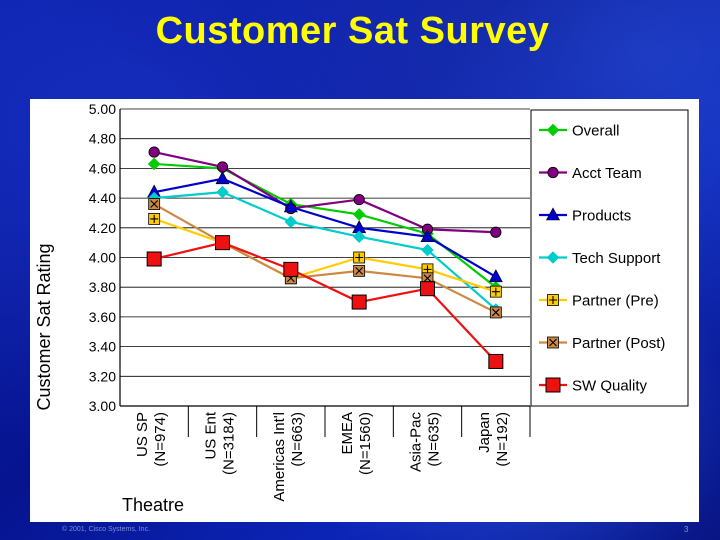  I want to click on copyright-footer: © 2001, Cisco Systems, Inc., so click(106, 529).